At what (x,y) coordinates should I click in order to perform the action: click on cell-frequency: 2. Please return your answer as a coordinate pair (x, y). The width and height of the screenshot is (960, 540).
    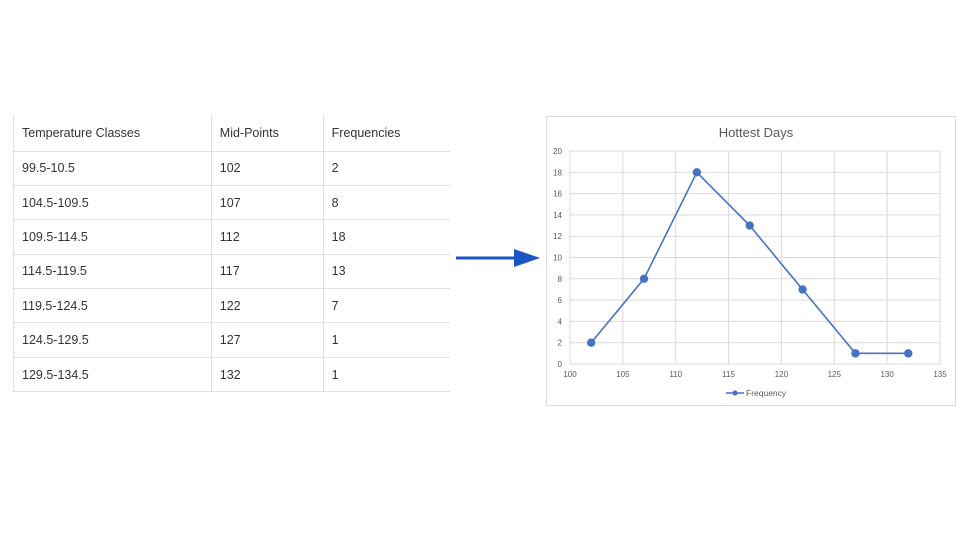
    Looking at the image, I should click on (386, 168).